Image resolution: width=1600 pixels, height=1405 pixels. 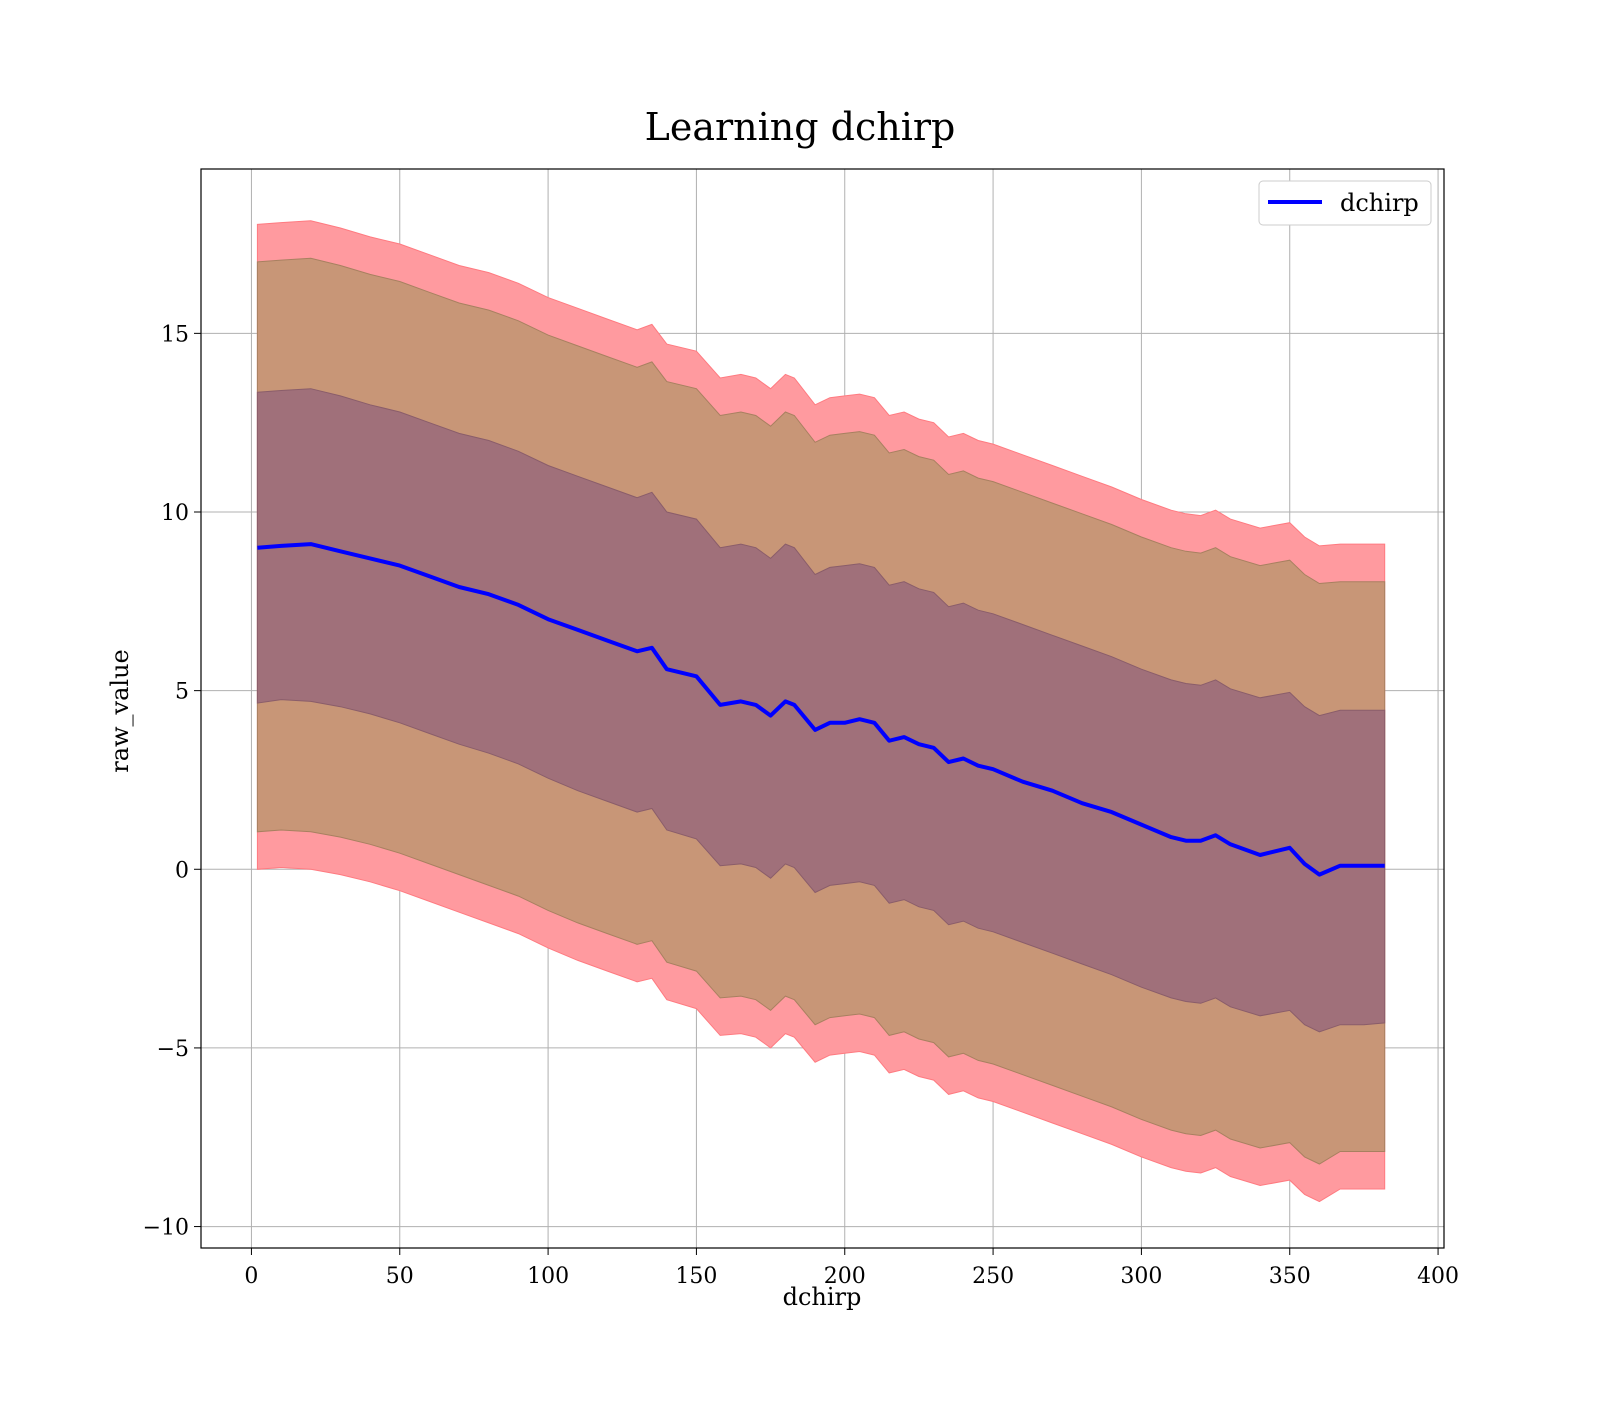 I want to click on y-tick-label: −10, so click(x=166, y=1228).